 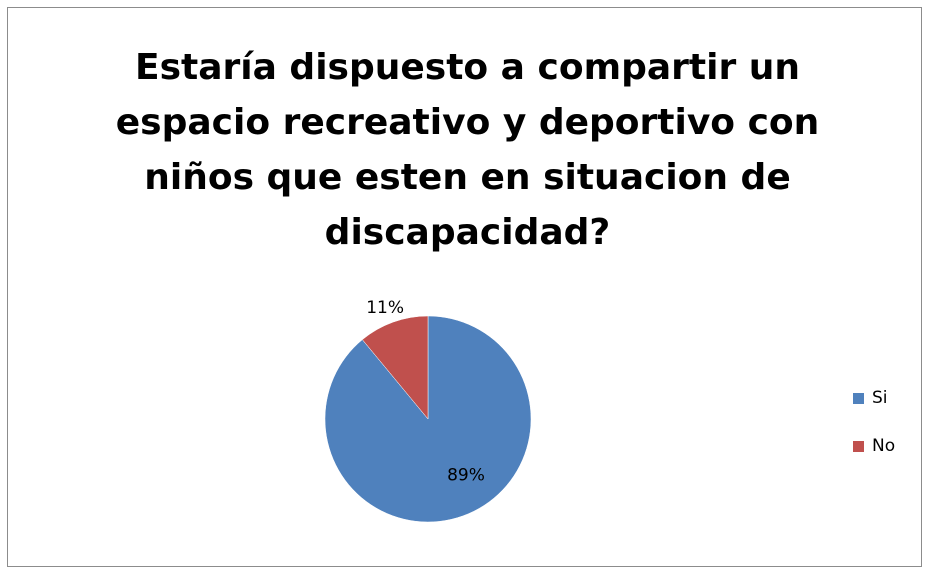 I want to click on legend-item-si: Si, so click(x=874, y=398).